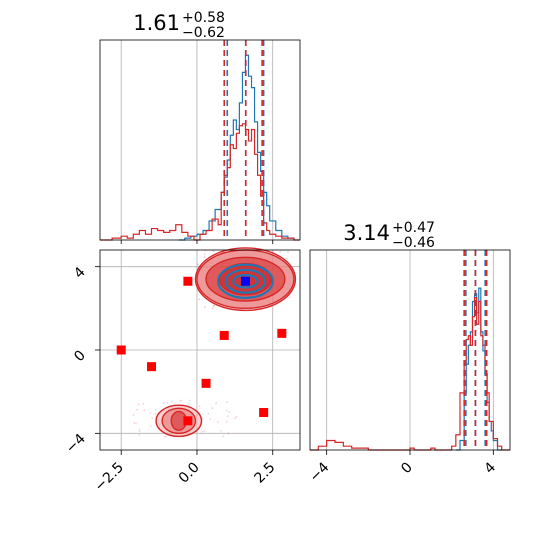  I want to click on blue-square-marker, so click(245, 281).